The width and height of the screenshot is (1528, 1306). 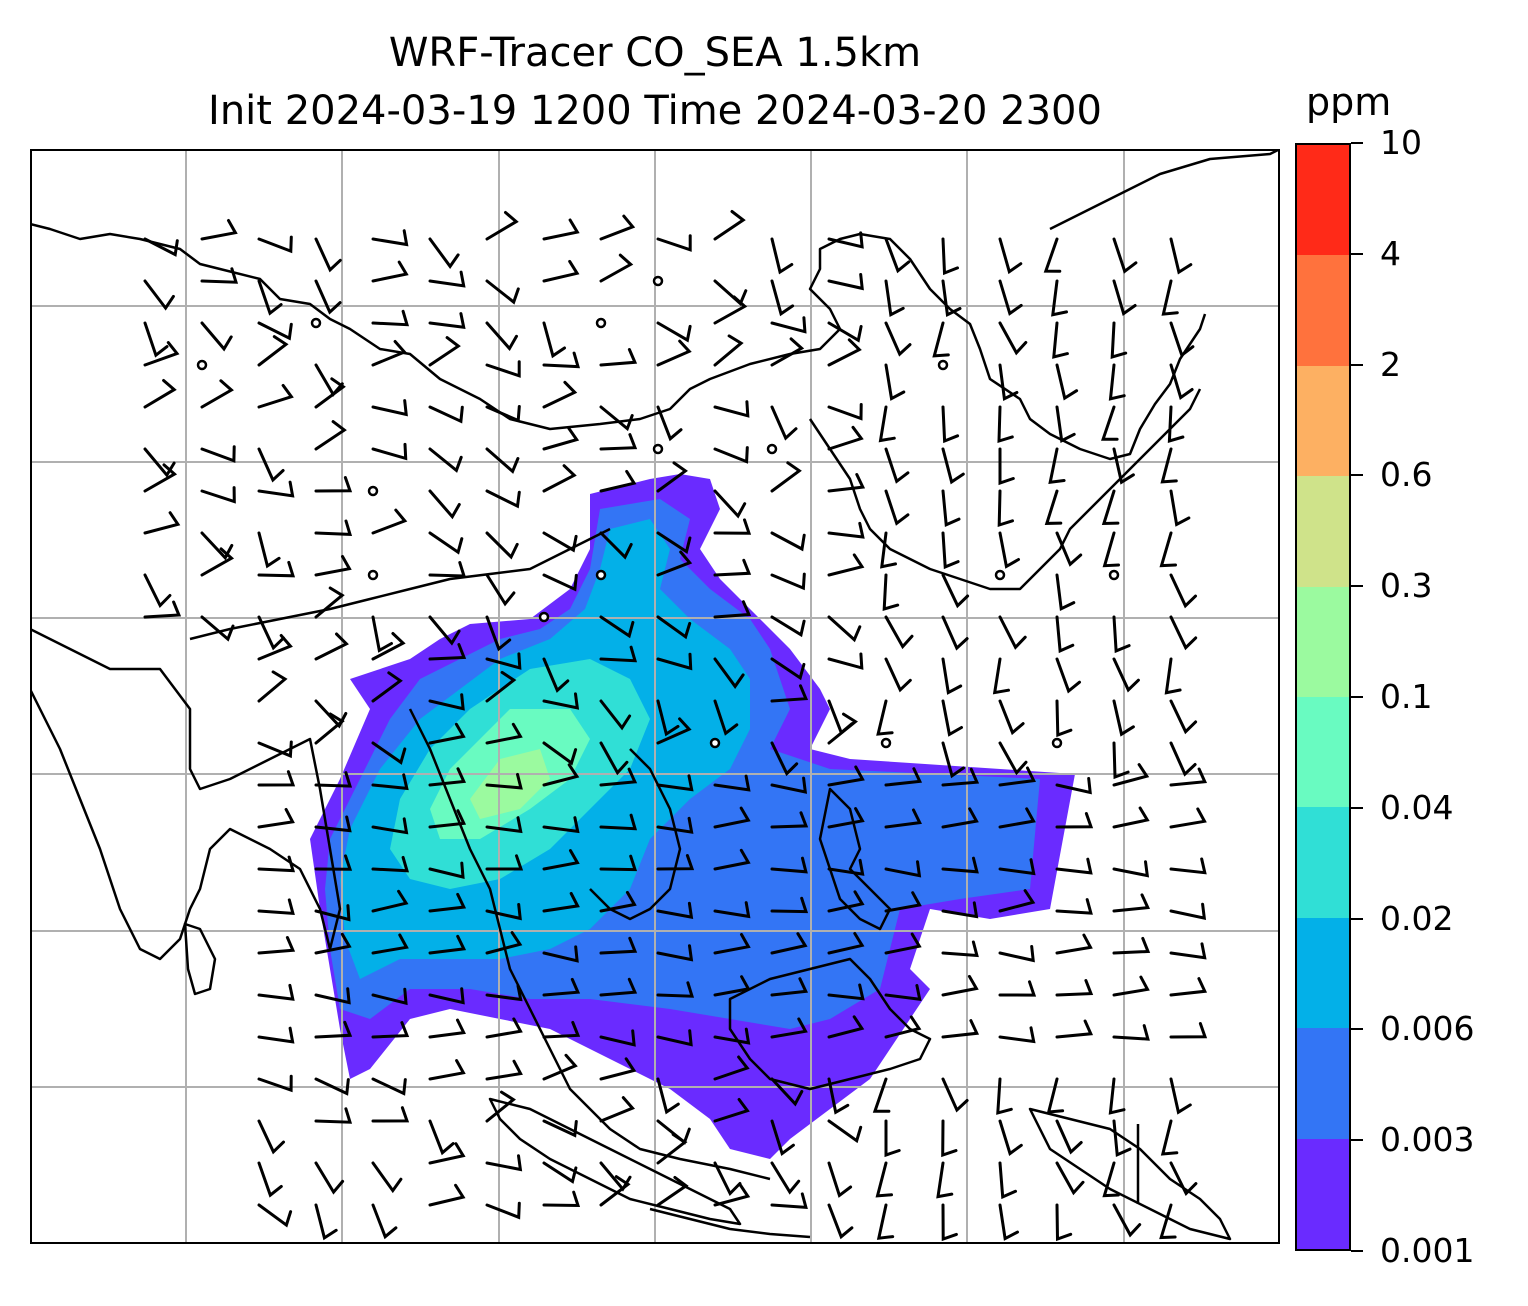 I want to click on coastline-borneo, so click(x=830, y=1024).